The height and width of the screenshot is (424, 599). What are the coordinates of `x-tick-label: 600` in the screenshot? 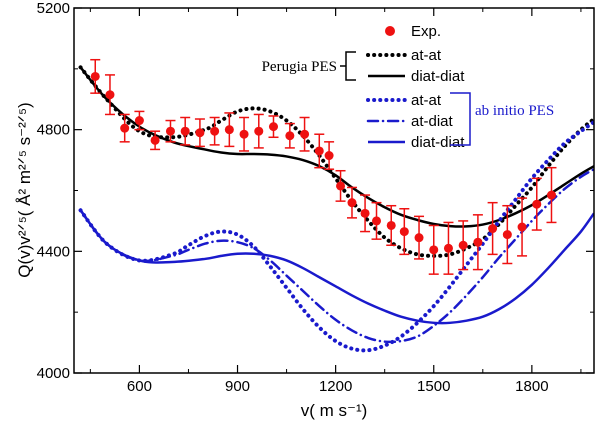 It's located at (139, 386).